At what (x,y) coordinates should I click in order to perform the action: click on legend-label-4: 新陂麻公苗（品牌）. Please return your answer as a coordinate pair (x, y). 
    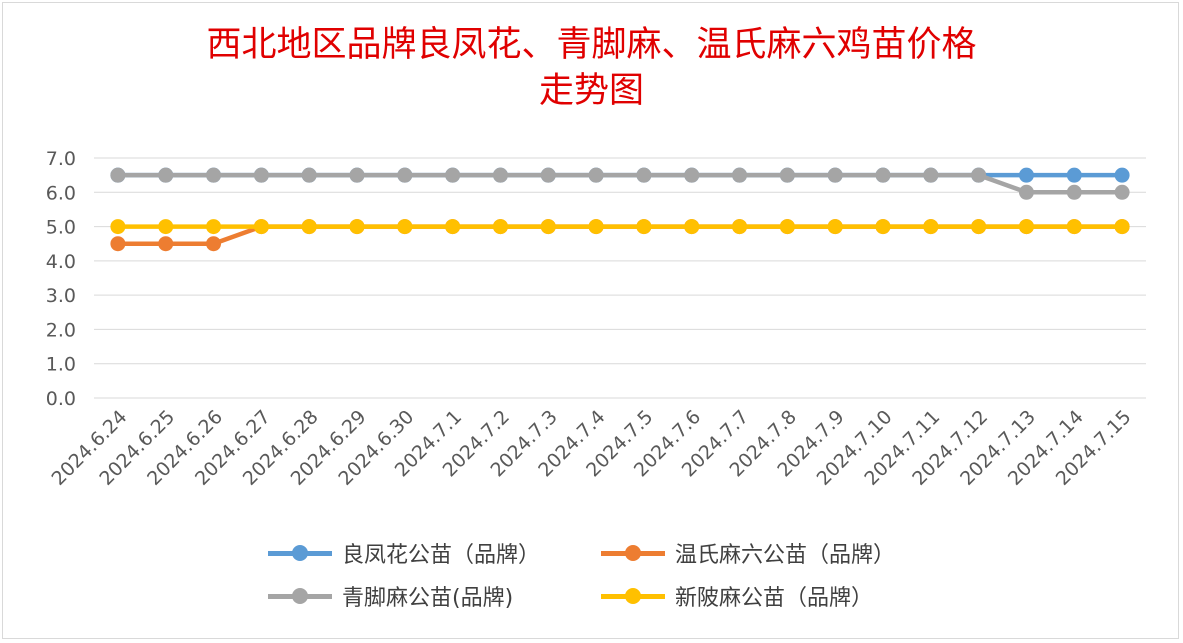
    Looking at the image, I should click on (774, 598).